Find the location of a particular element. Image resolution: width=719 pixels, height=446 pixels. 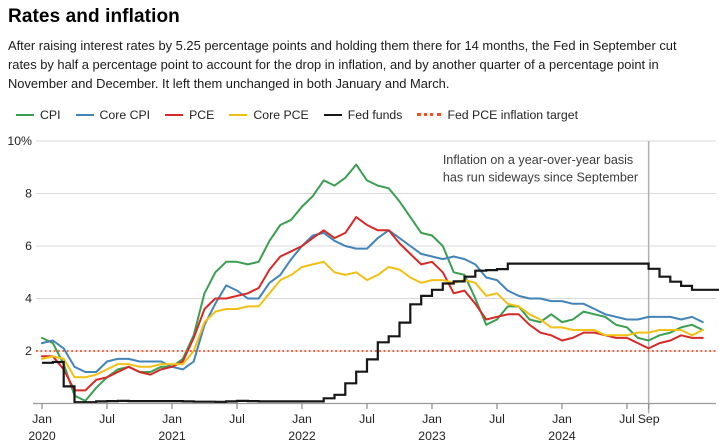

chart-annotation-line-2: has run sideways since September is located at coordinates (540, 178).